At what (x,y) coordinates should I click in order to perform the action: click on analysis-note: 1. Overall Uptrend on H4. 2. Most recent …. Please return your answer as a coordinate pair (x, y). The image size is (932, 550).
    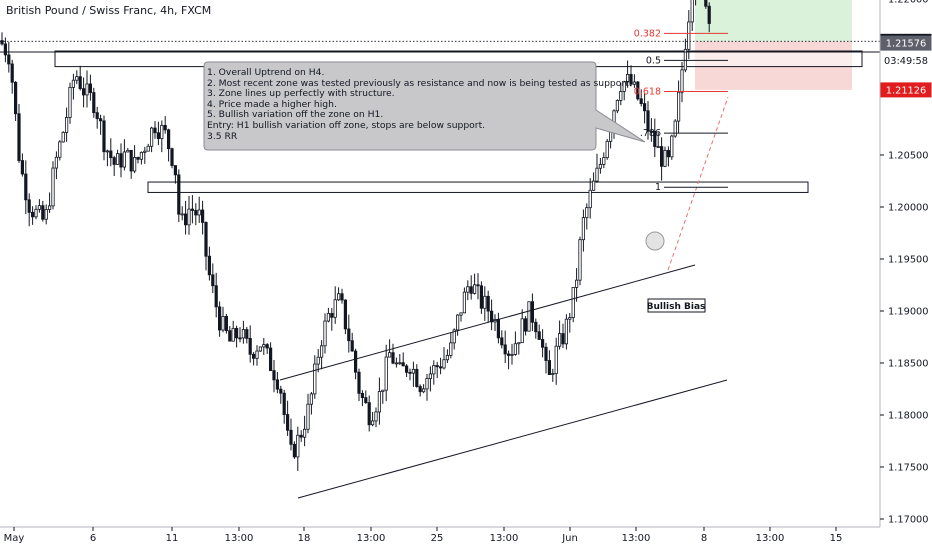
    Looking at the image, I should click on (419, 104).